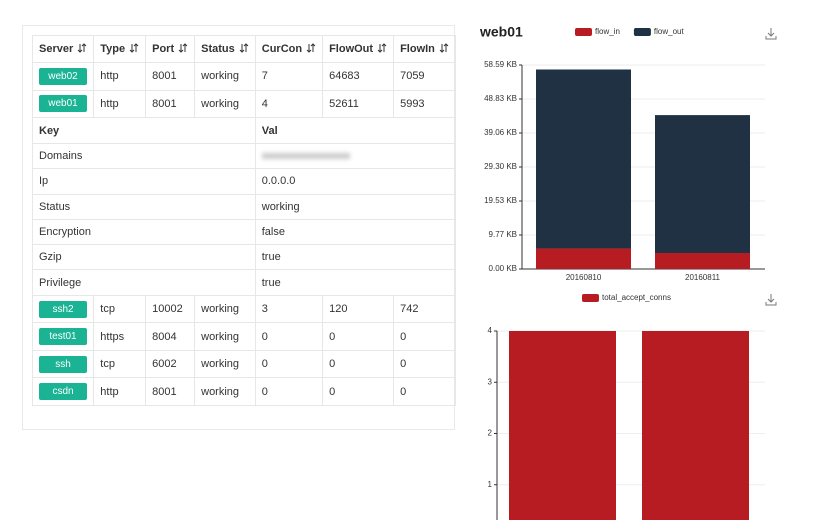  I want to click on server-badge: ssh2, so click(63, 309).